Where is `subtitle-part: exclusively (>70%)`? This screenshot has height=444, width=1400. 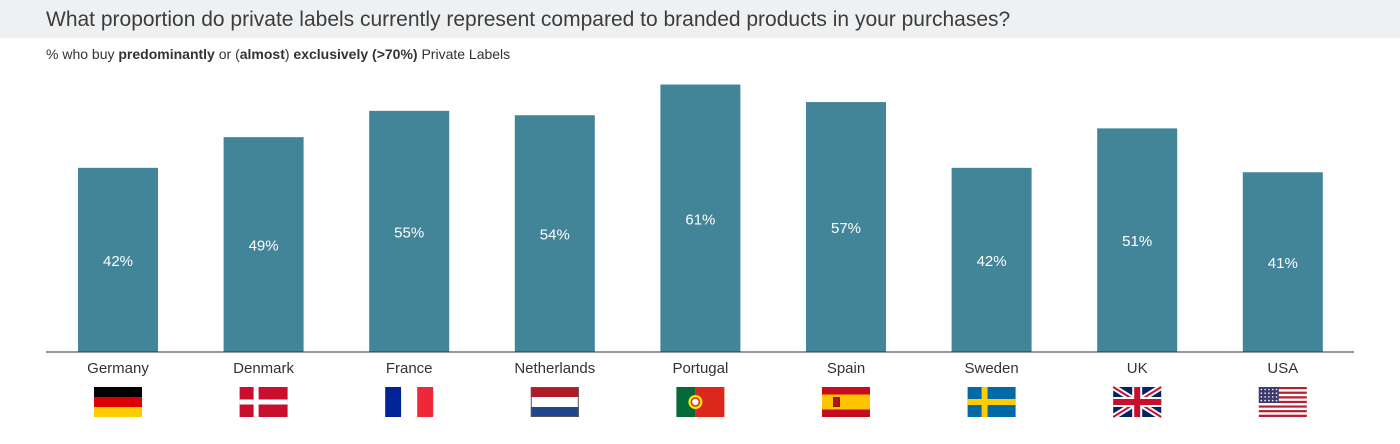
subtitle-part: exclusively (>70%) is located at coordinates (355, 54).